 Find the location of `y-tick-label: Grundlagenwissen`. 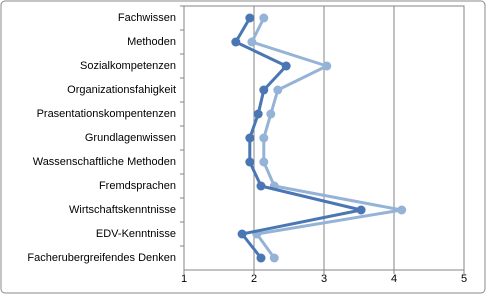

y-tick-label: Grundlagenwissen is located at coordinates (130, 138).